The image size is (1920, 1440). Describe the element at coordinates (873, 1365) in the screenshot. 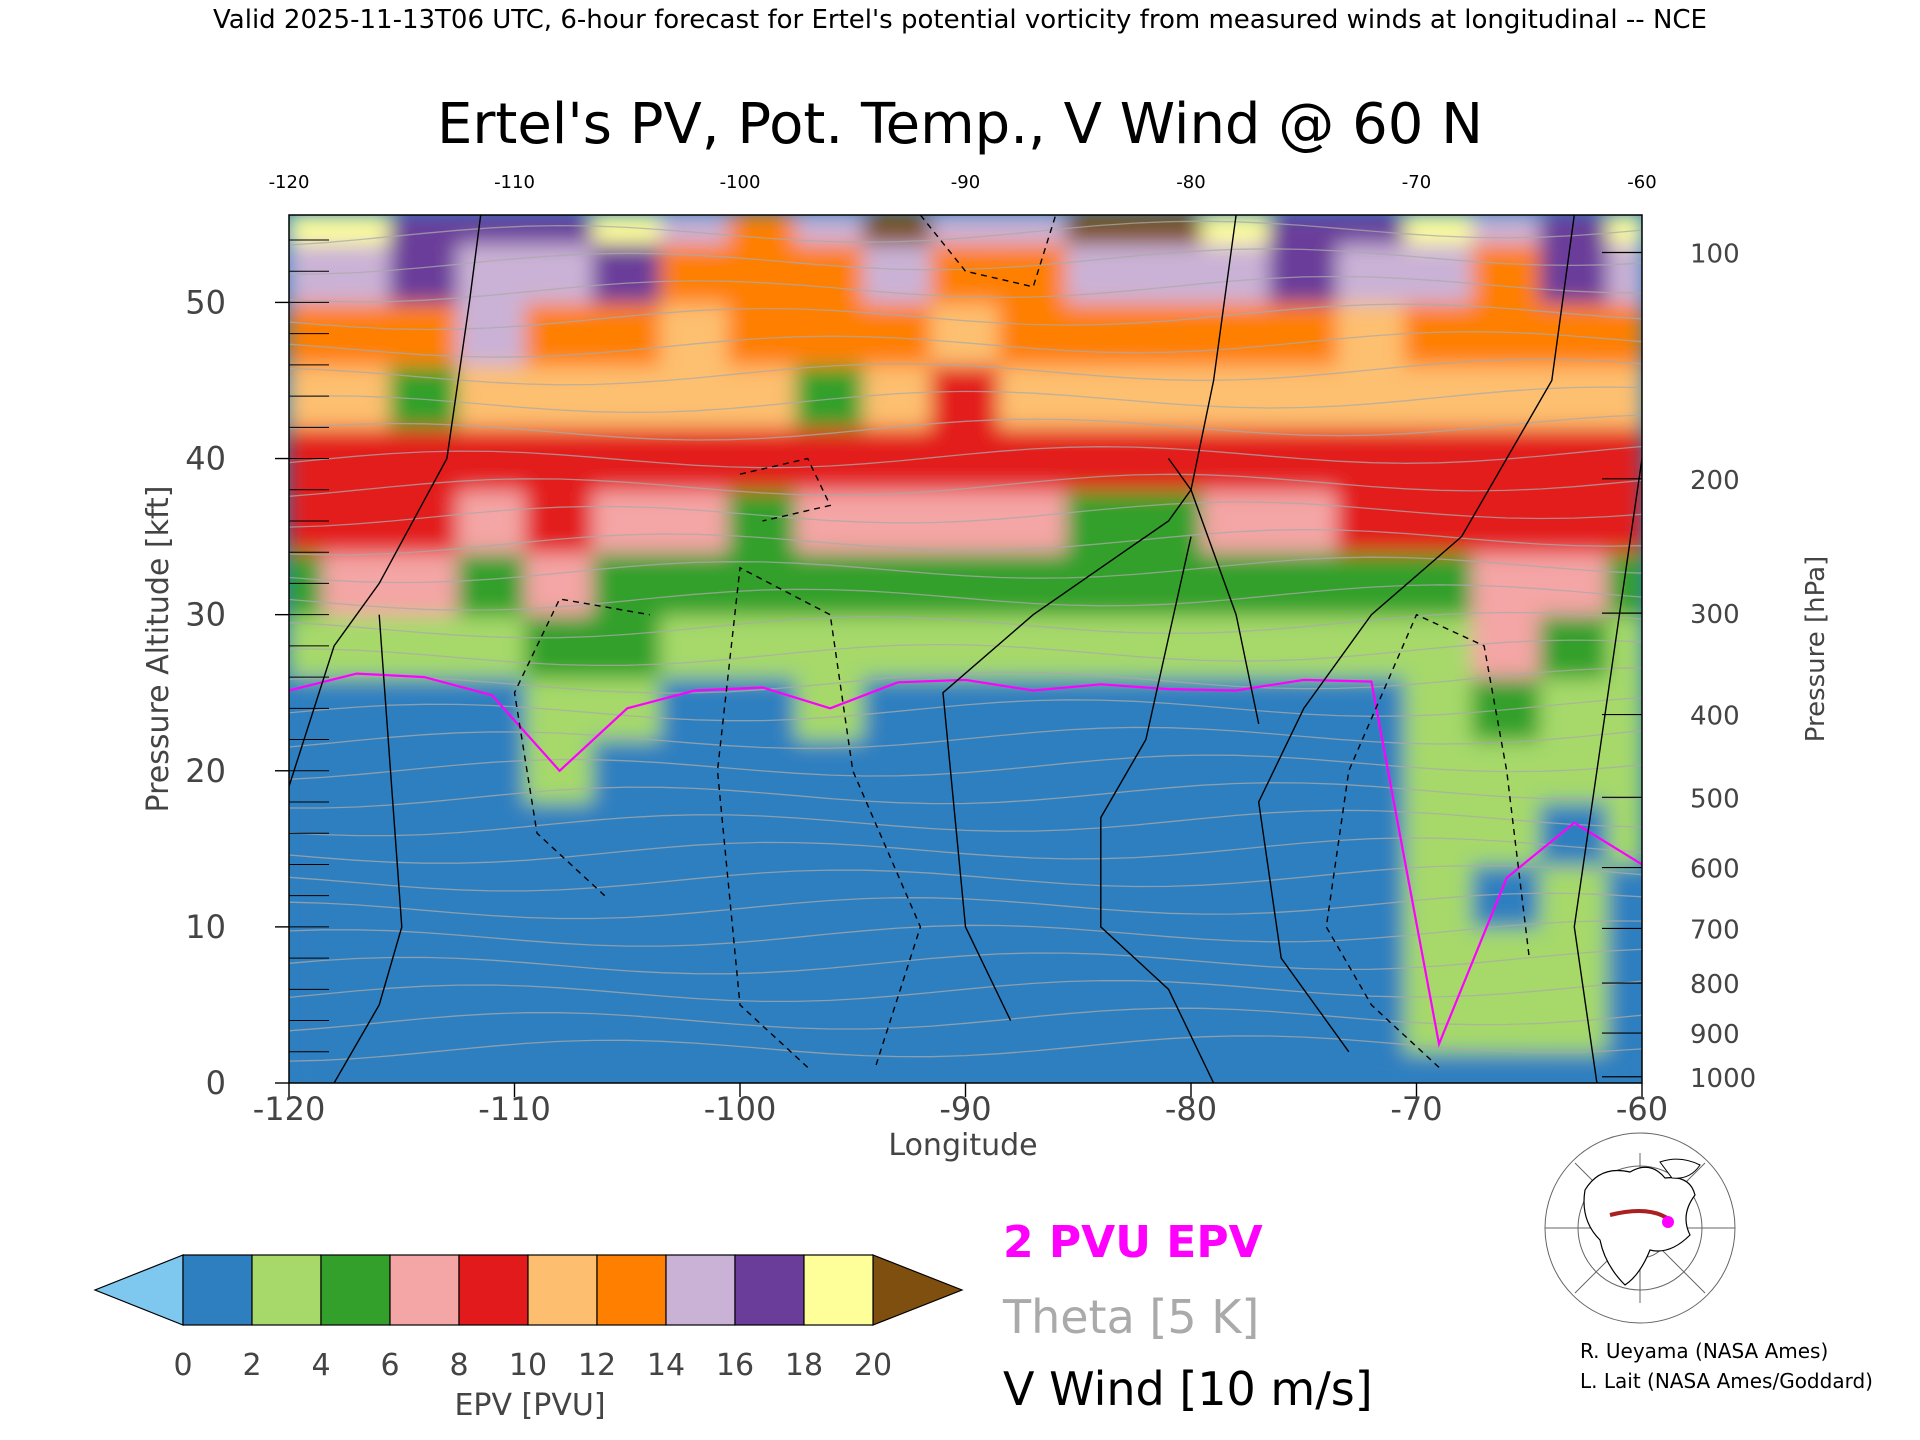

I see `colorbar-tick-label: 20` at that location.